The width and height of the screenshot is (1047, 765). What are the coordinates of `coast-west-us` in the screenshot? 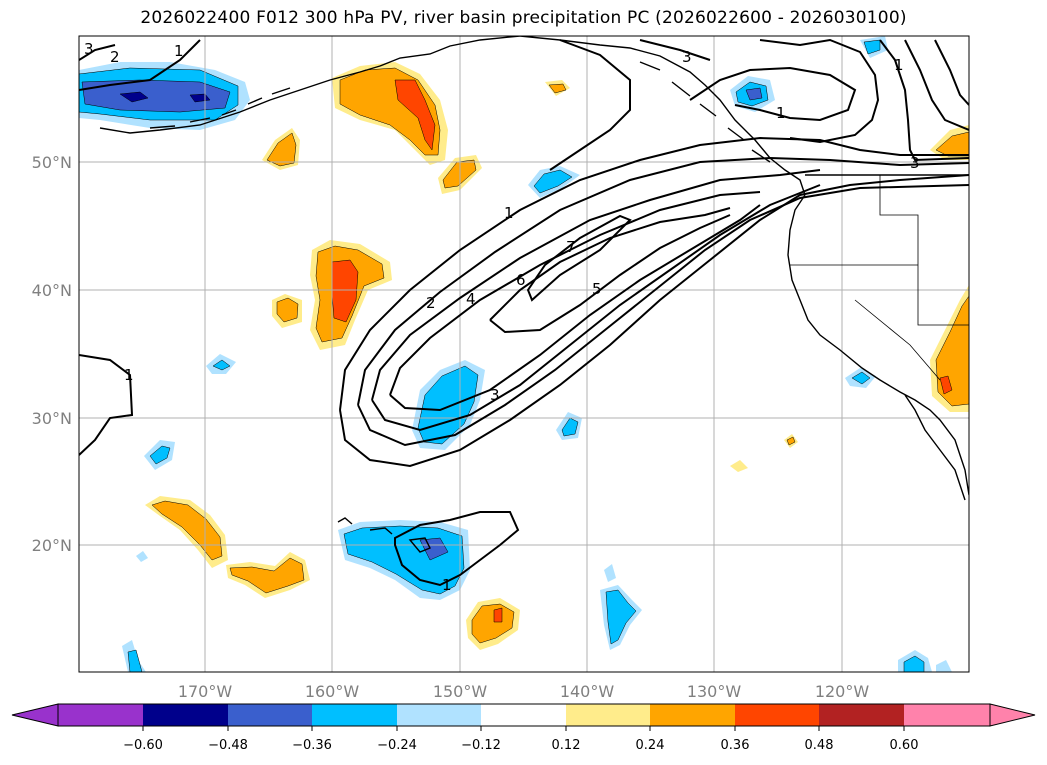 It's located at (878, 345).